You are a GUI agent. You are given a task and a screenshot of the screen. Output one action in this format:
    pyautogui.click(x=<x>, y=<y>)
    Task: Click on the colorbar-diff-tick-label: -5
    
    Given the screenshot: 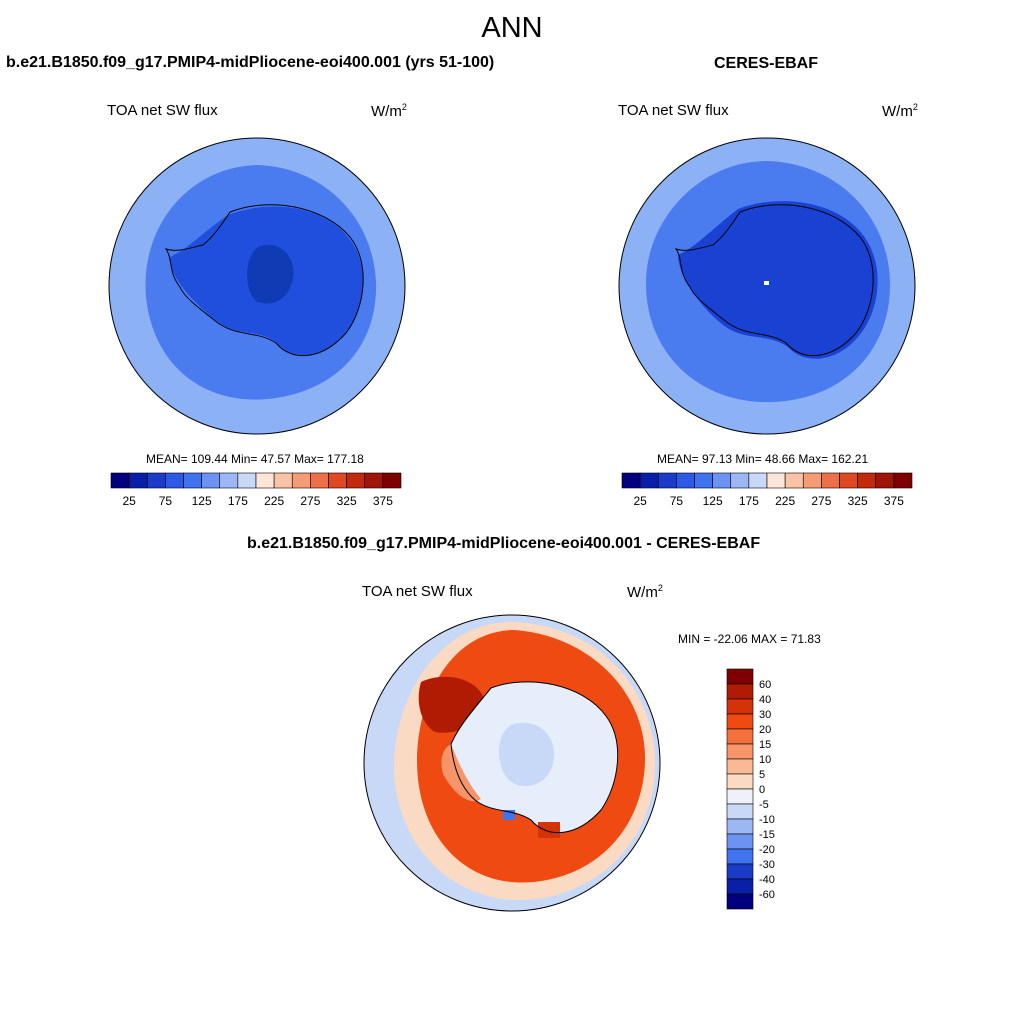 What is the action you would take?
    pyautogui.click(x=764, y=805)
    